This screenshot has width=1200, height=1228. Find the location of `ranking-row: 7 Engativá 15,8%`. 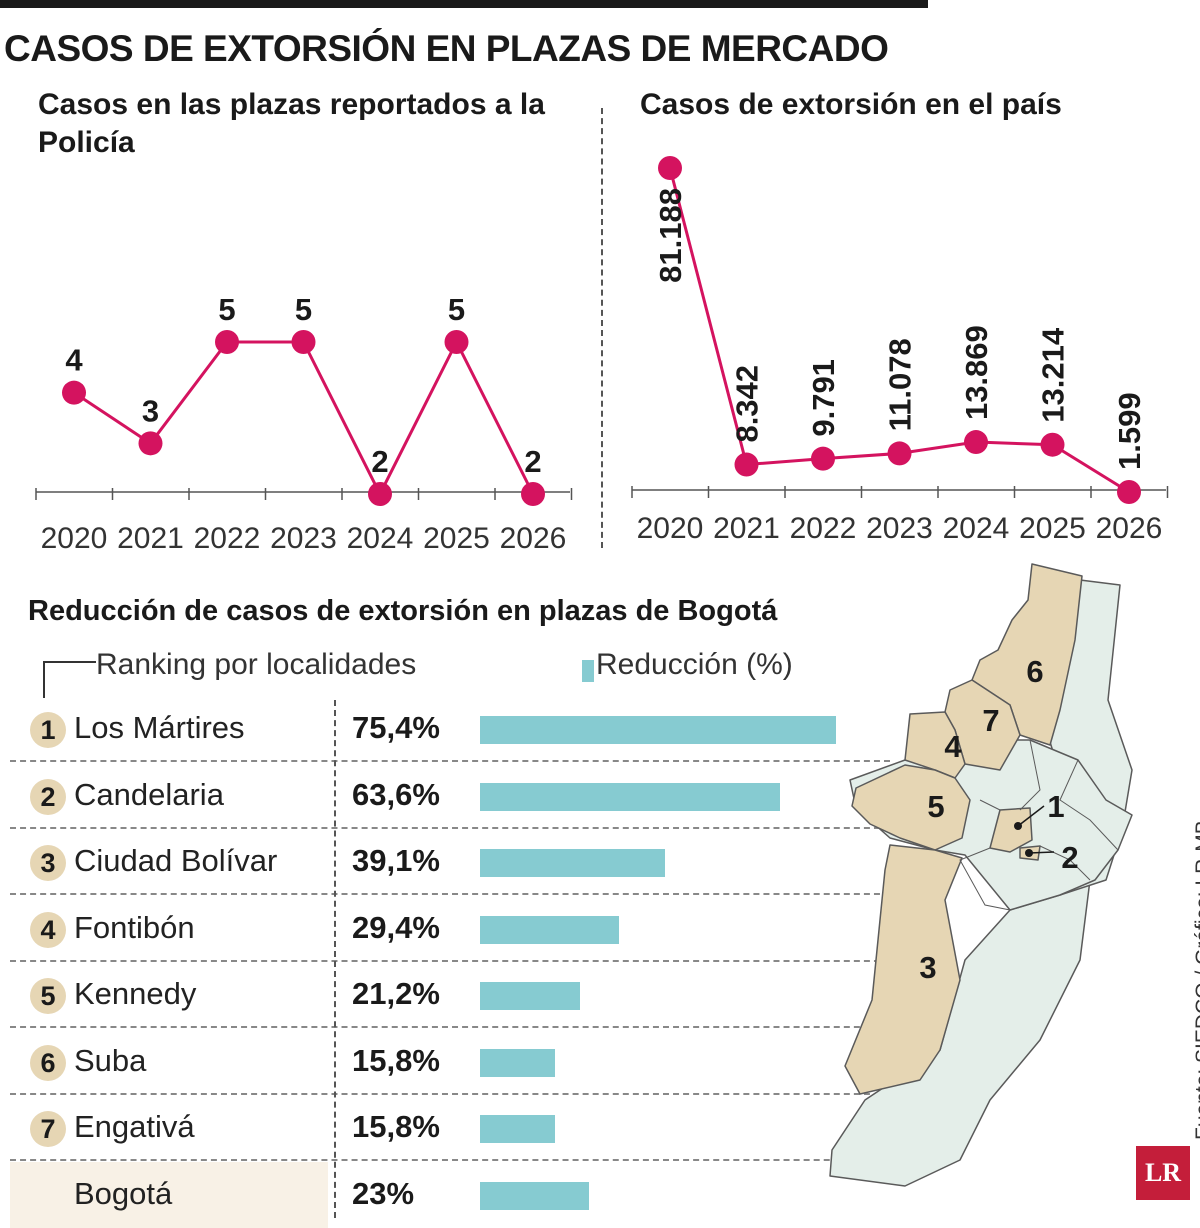

ranking-row: 7 Engativá 15,8% is located at coordinates (450, 1128).